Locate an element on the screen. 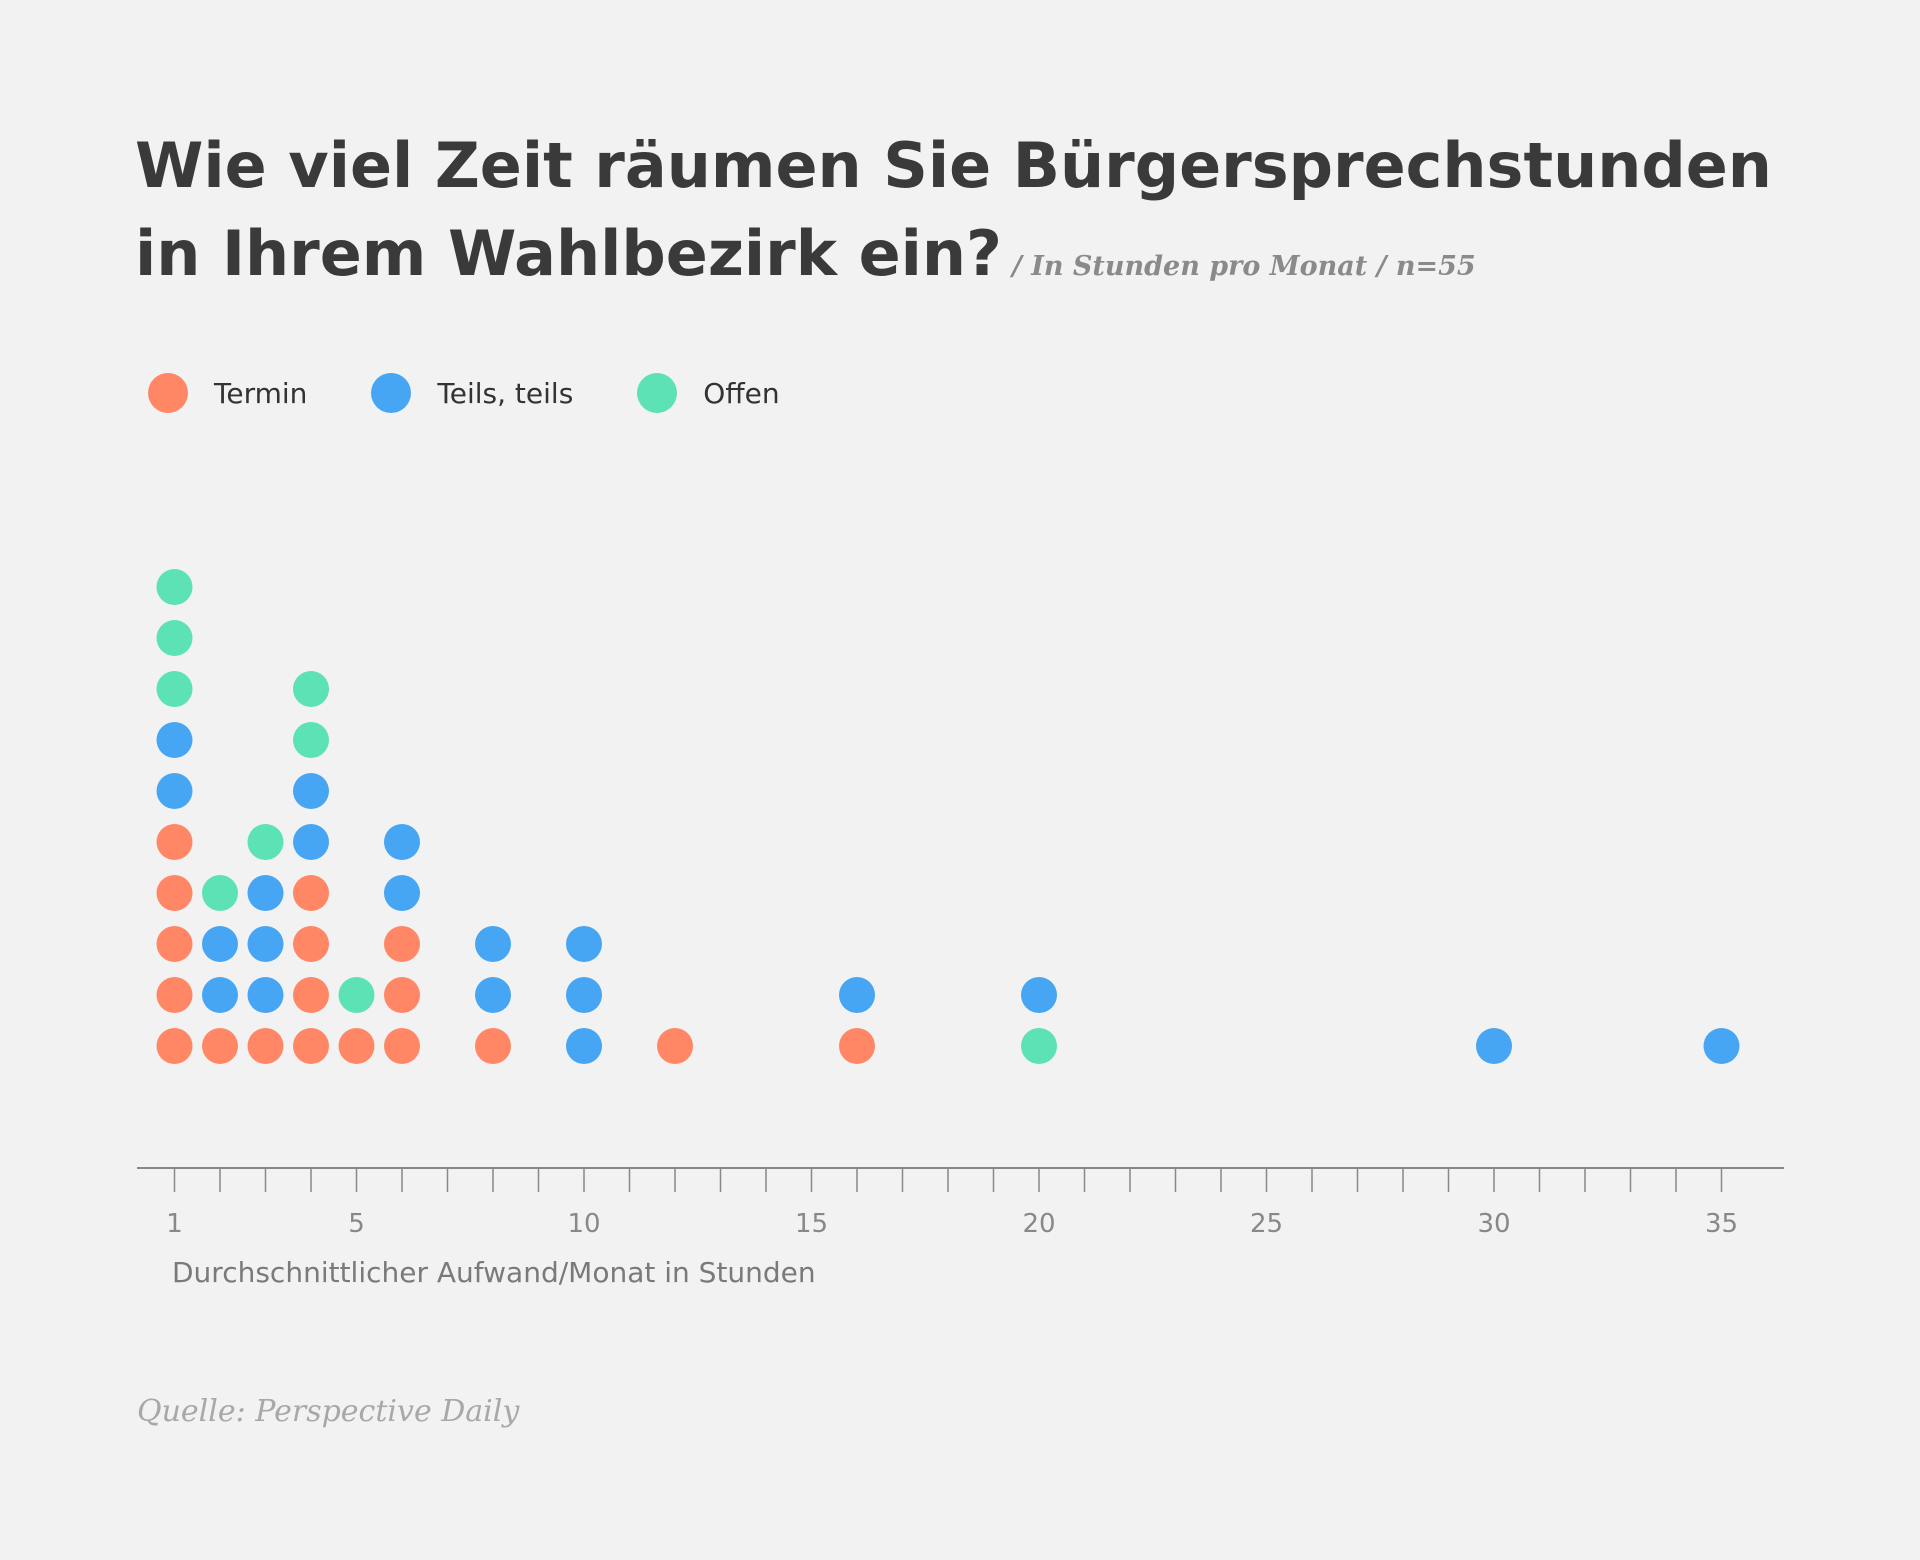 Image resolution: width=1920 pixels, height=1560 pixels. legend-label-offen: Offen is located at coordinates (741, 393).